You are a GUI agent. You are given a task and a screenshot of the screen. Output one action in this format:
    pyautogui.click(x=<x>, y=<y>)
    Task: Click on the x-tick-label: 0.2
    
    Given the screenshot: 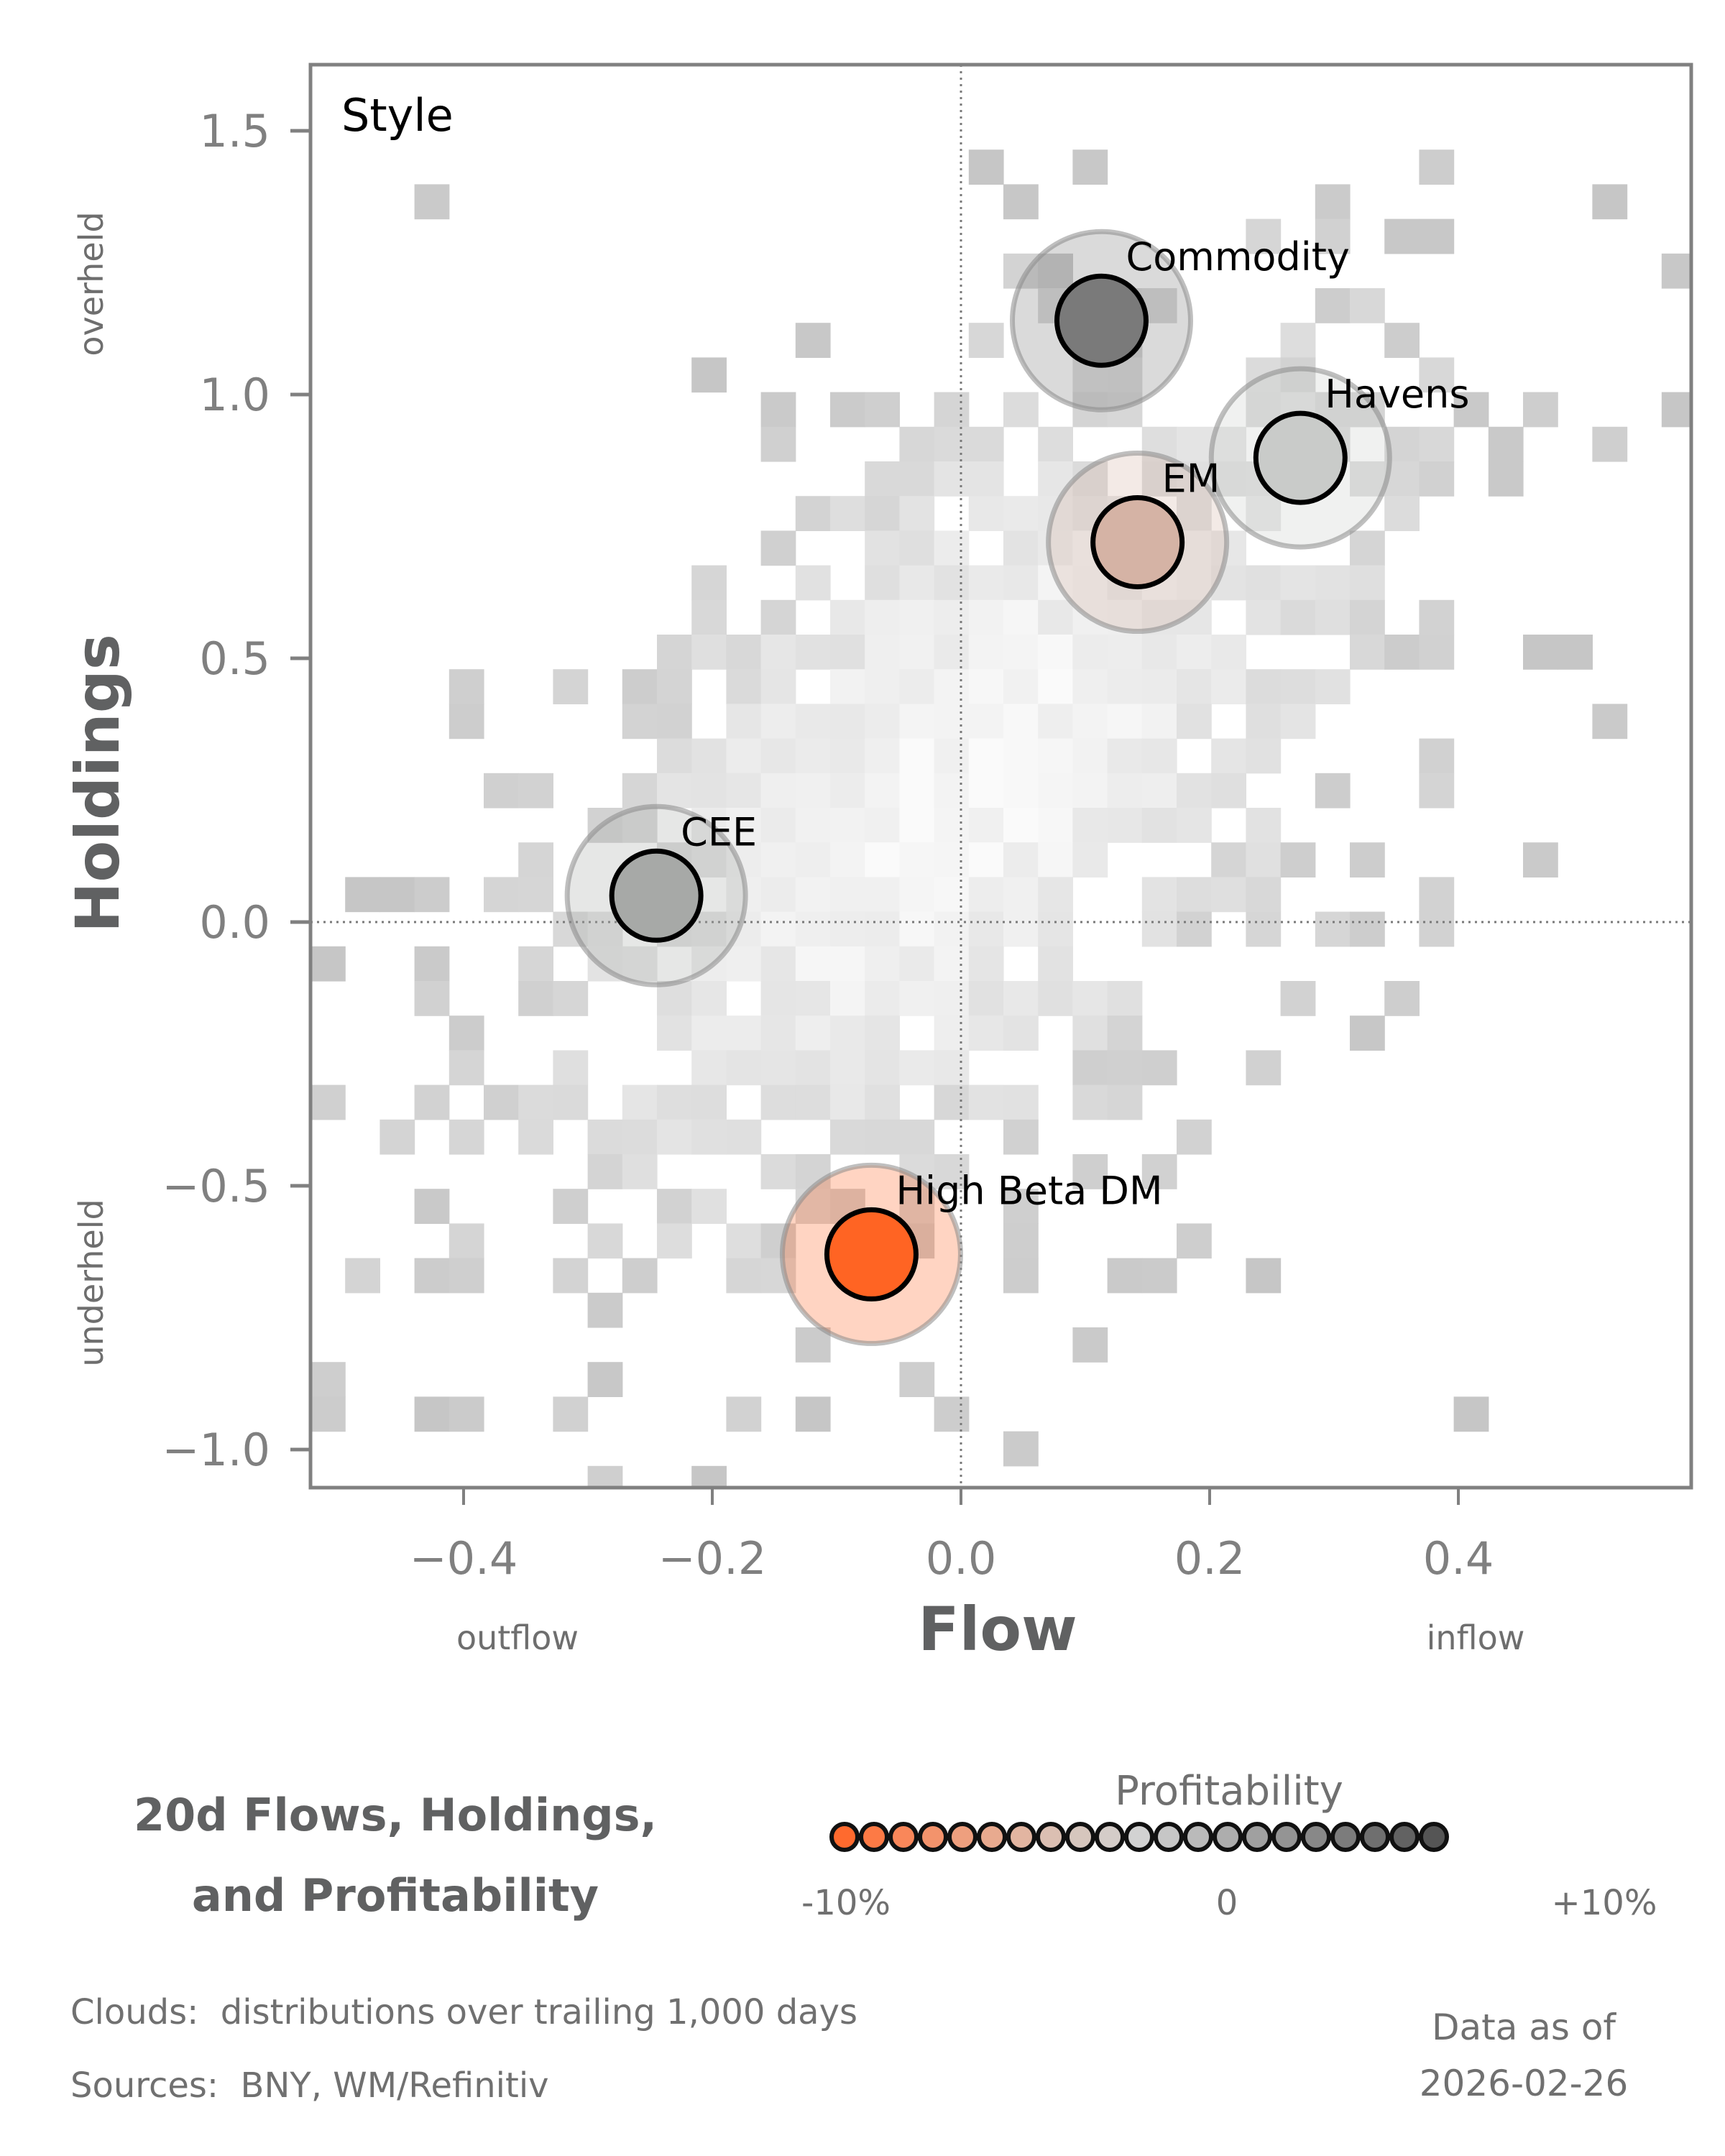 What is the action you would take?
    pyautogui.click(x=1210, y=1559)
    